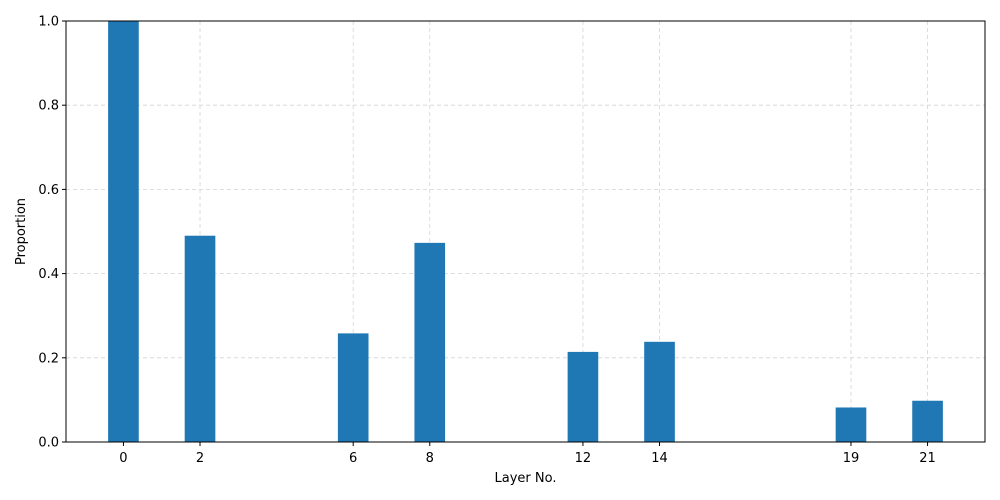 This screenshot has width=1000, height=500. I want to click on x-tick-label: 12, so click(583, 458).